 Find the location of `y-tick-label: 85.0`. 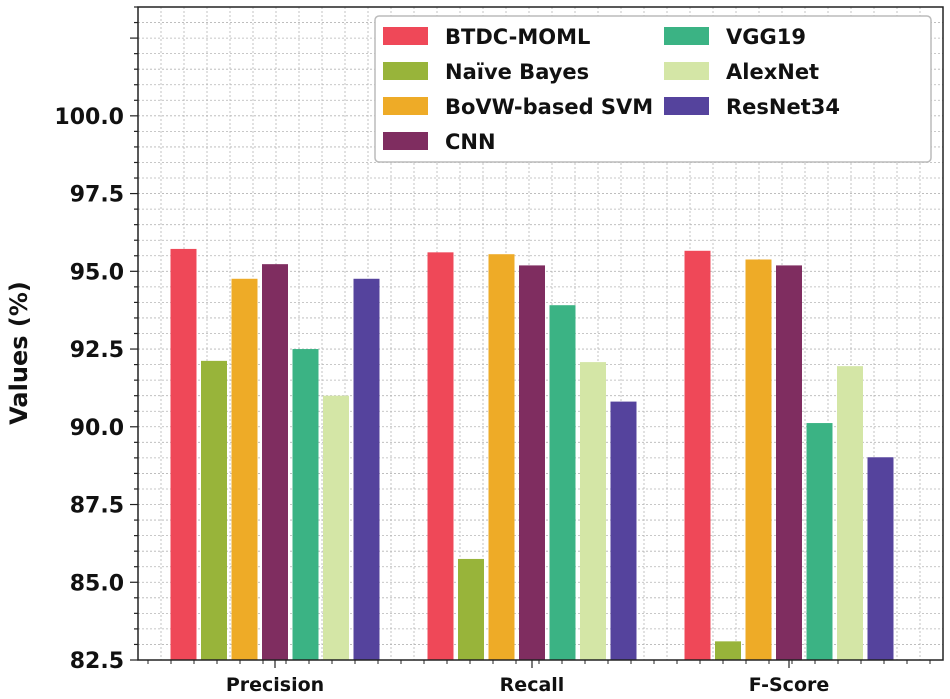

y-tick-label: 85.0 is located at coordinates (97, 583).